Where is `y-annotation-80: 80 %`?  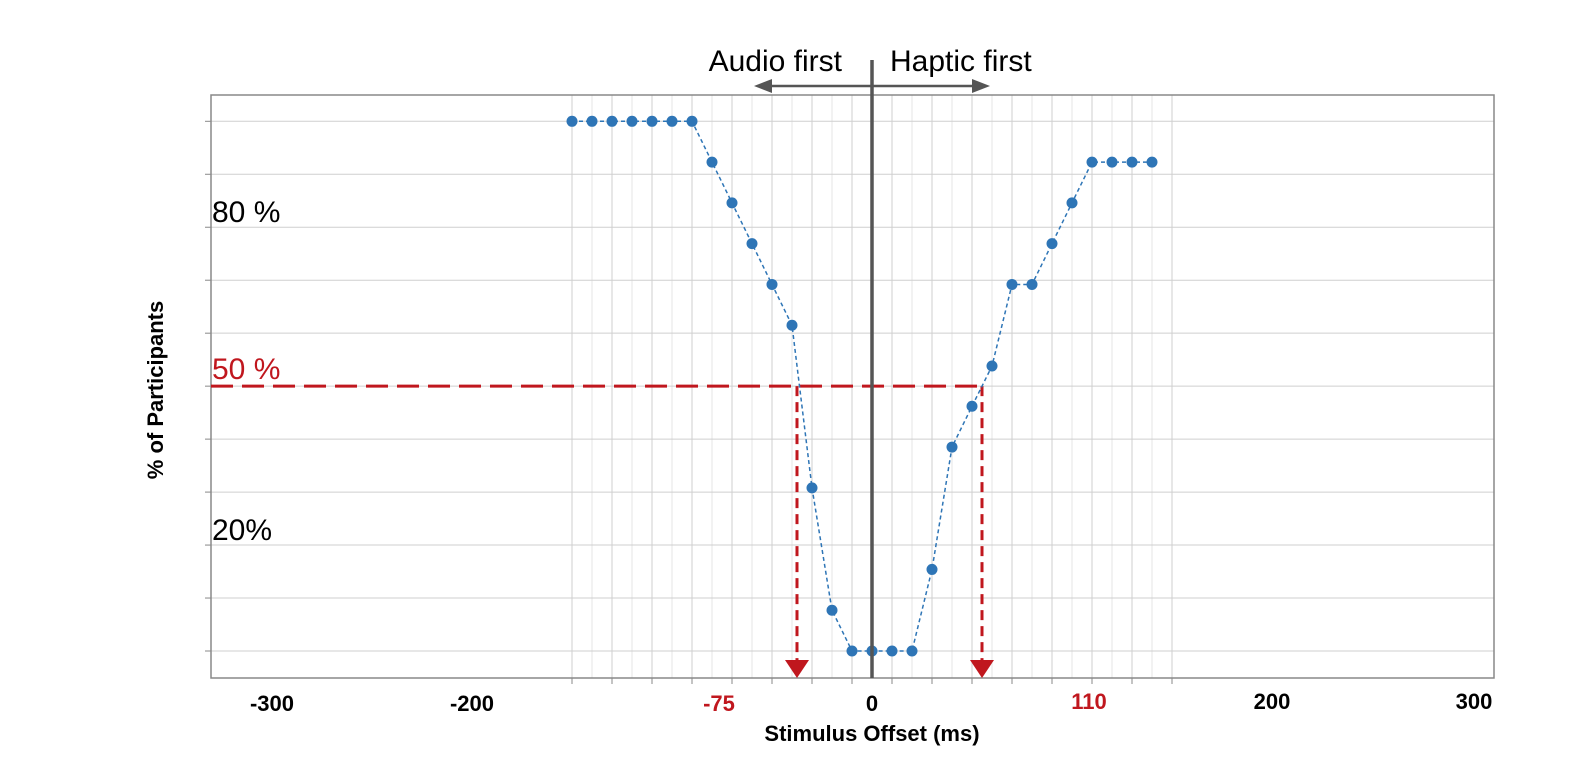 y-annotation-80: 80 % is located at coordinates (246, 212).